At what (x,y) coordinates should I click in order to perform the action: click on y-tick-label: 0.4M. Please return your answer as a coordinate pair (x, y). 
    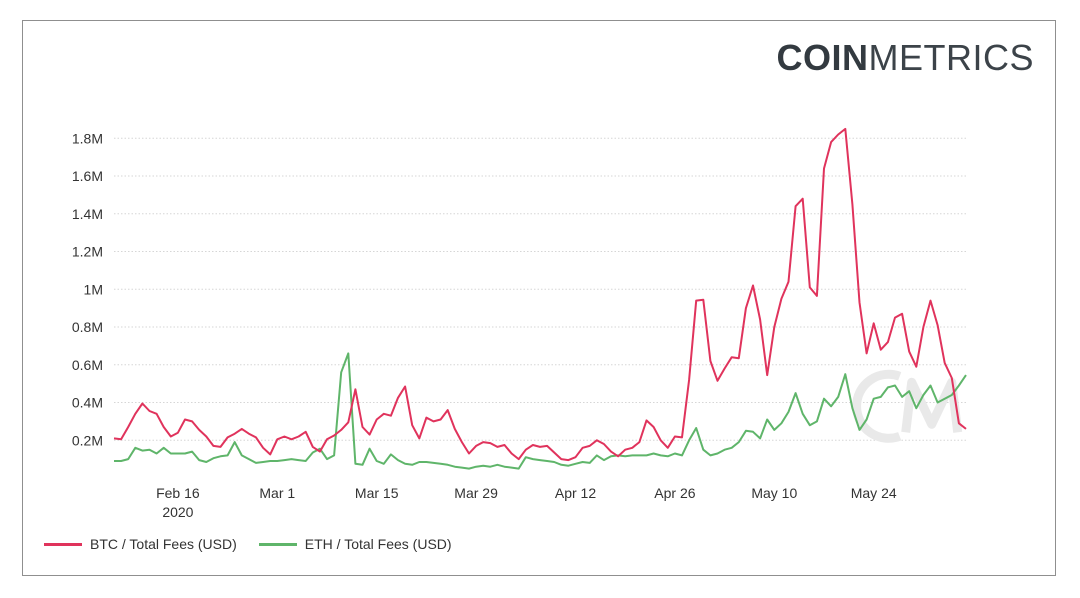
    Looking at the image, I should click on (87, 403).